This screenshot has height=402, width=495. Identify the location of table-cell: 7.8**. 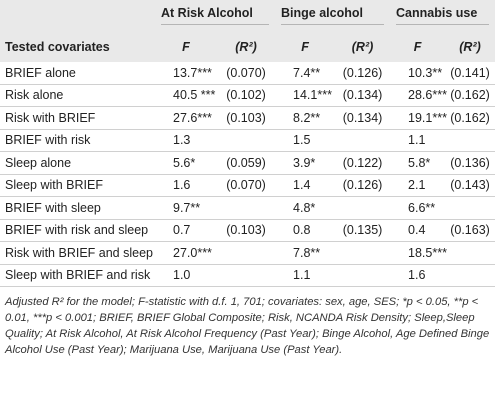
(305, 253).